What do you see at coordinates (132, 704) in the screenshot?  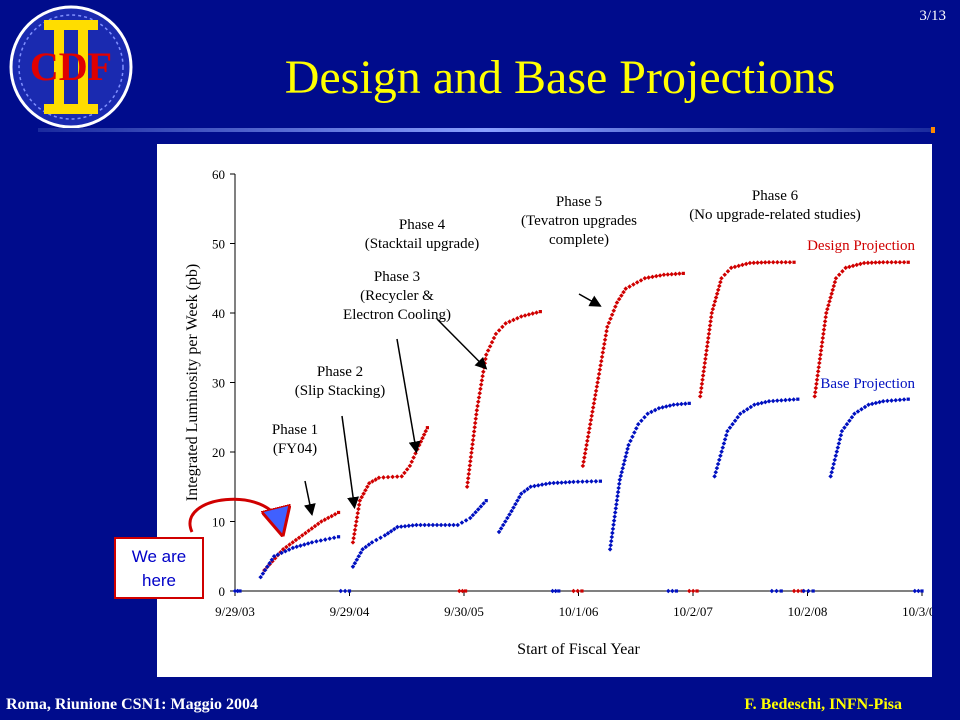 I see `footer-left: Roma, Riunione CSN1: Maggio 2004` at bounding box center [132, 704].